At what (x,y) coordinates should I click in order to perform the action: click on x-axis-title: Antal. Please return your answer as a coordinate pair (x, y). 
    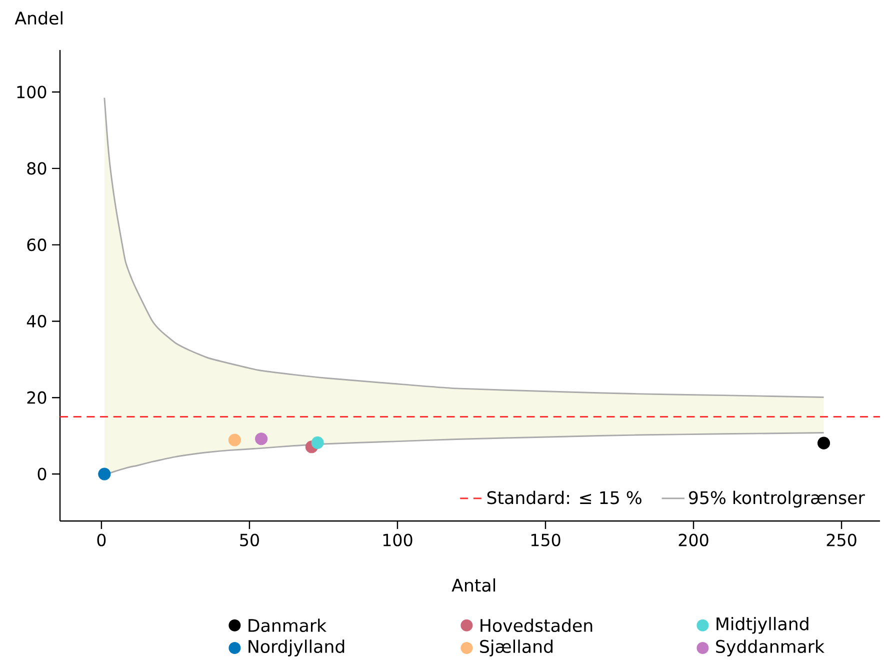
    Looking at the image, I should click on (474, 585).